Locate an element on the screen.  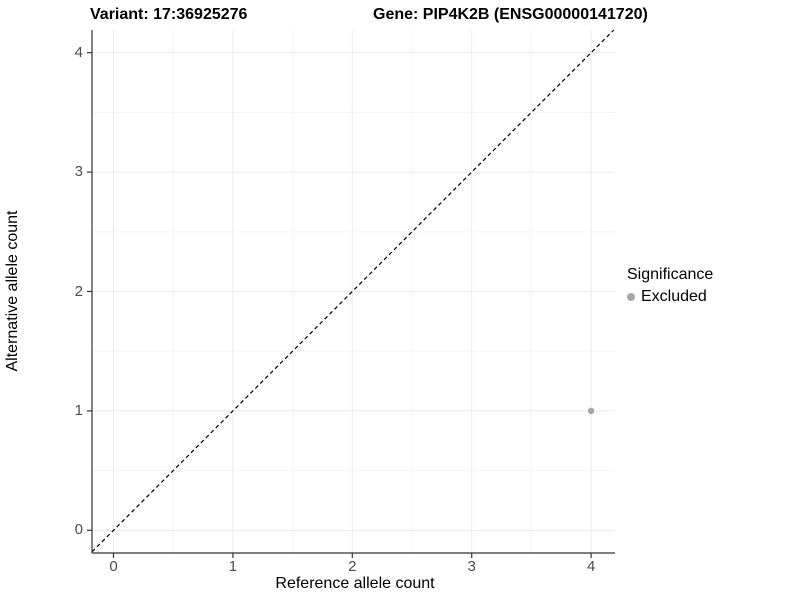
y-tick-label: 3 is located at coordinates (78, 172).